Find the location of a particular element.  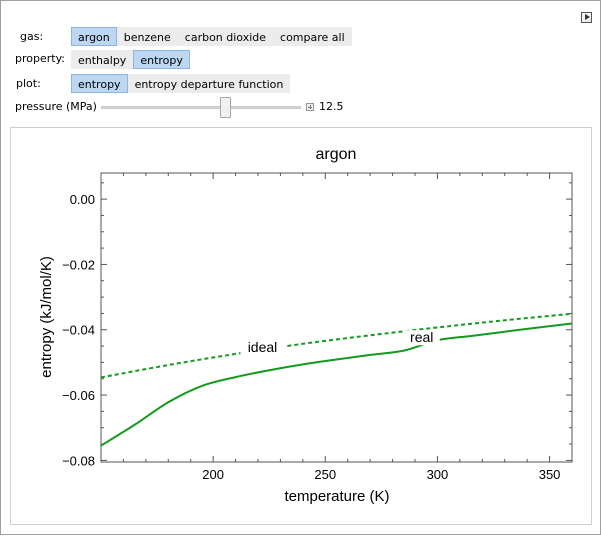

x-tick-label: 200 is located at coordinates (213, 474).